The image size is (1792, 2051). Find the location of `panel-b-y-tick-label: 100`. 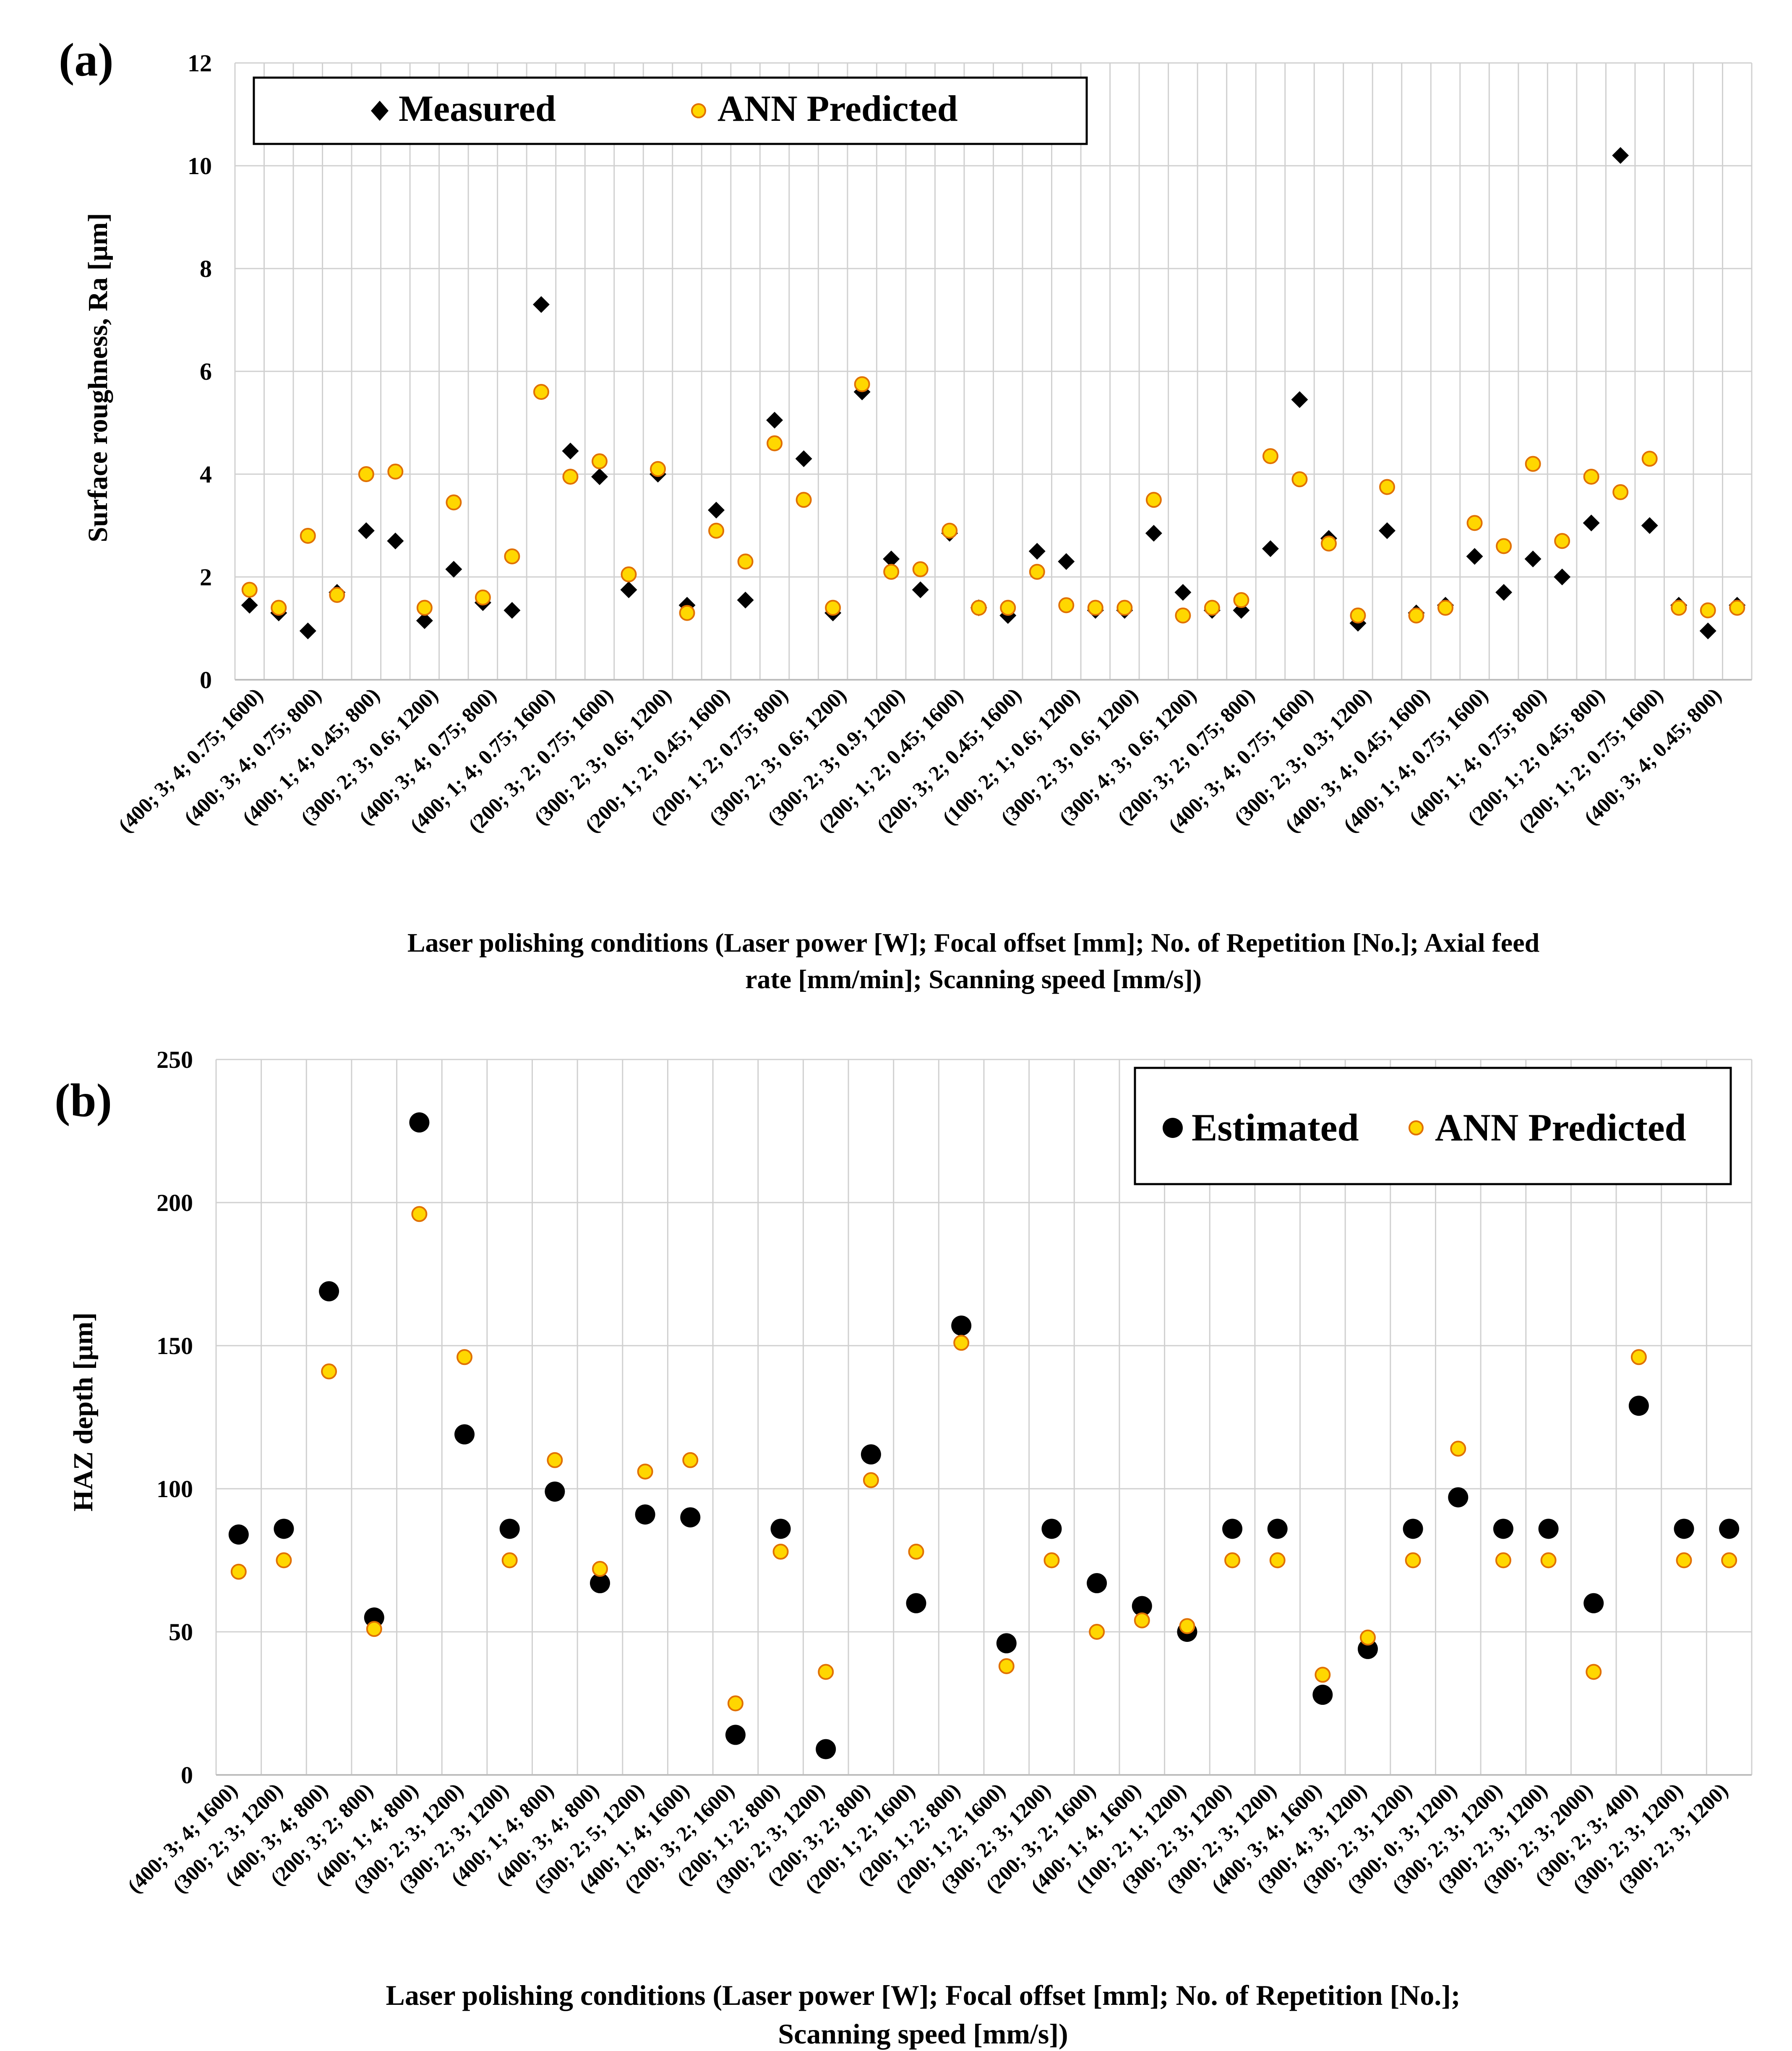

panel-b-y-tick-label: 100 is located at coordinates (175, 1489).